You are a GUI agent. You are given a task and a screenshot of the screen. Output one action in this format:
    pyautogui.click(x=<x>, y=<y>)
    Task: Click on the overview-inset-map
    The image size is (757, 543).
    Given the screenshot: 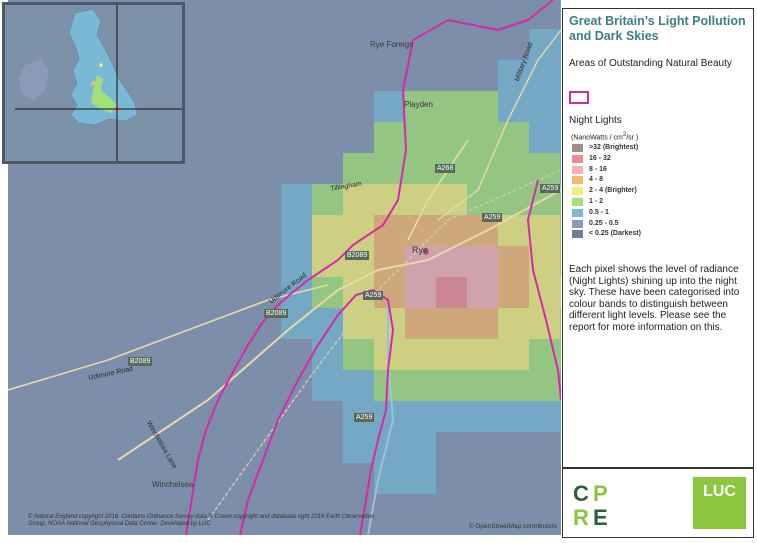 What is the action you would take?
    pyautogui.click(x=93, y=83)
    